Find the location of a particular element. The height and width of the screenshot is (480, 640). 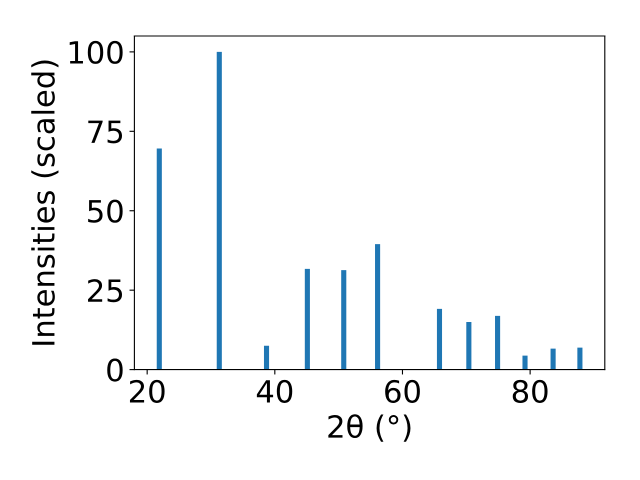

x-axis-title: 2θ (°) is located at coordinates (369, 428).